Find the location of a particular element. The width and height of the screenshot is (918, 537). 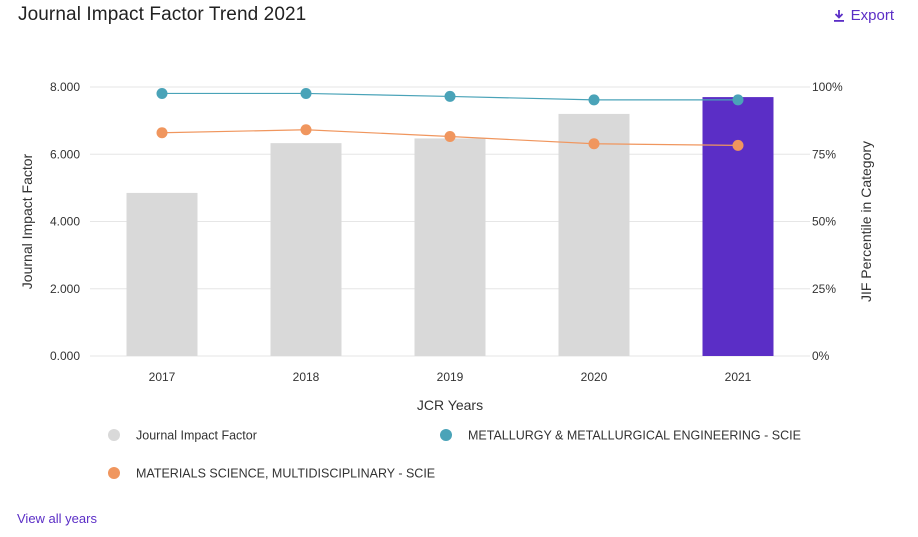

x-tick-label: 2021 is located at coordinates (738, 377).